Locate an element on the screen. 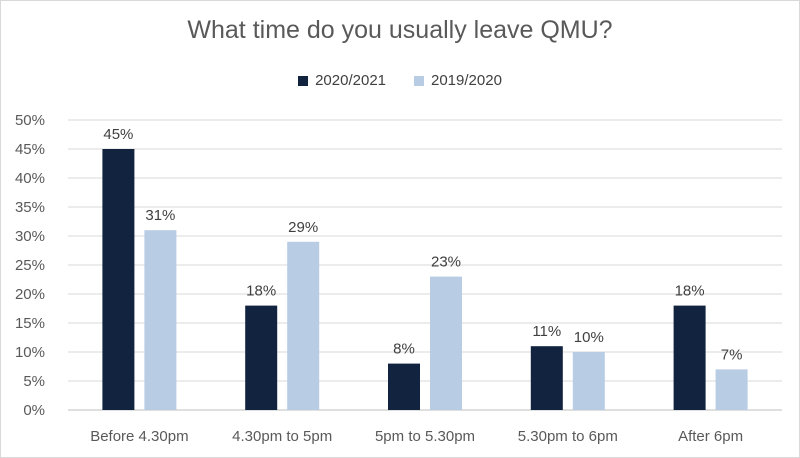 Image resolution: width=800 pixels, height=458 pixels. data-label: 45% is located at coordinates (118, 134).